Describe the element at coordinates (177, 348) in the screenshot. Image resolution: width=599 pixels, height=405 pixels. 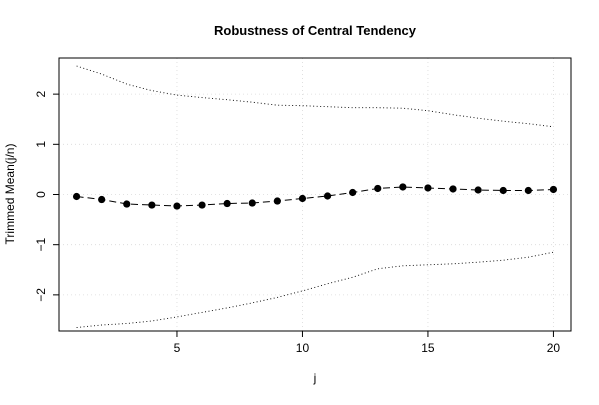
I see `x-tick-label: 5` at that location.